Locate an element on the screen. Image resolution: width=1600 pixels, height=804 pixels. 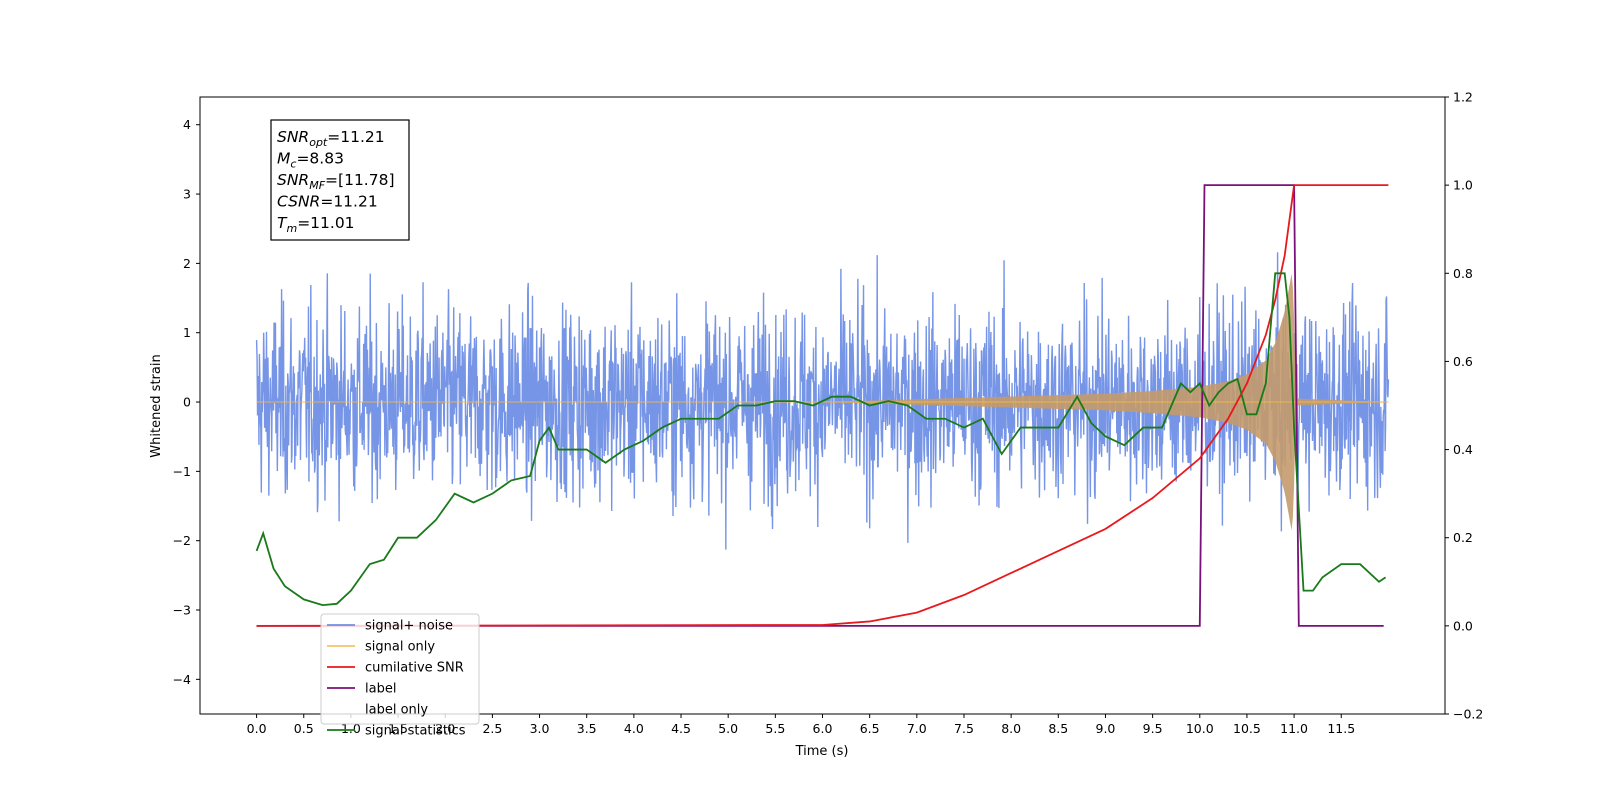
info-box-line: SNRMF=[11.78] is located at coordinates (336, 181).